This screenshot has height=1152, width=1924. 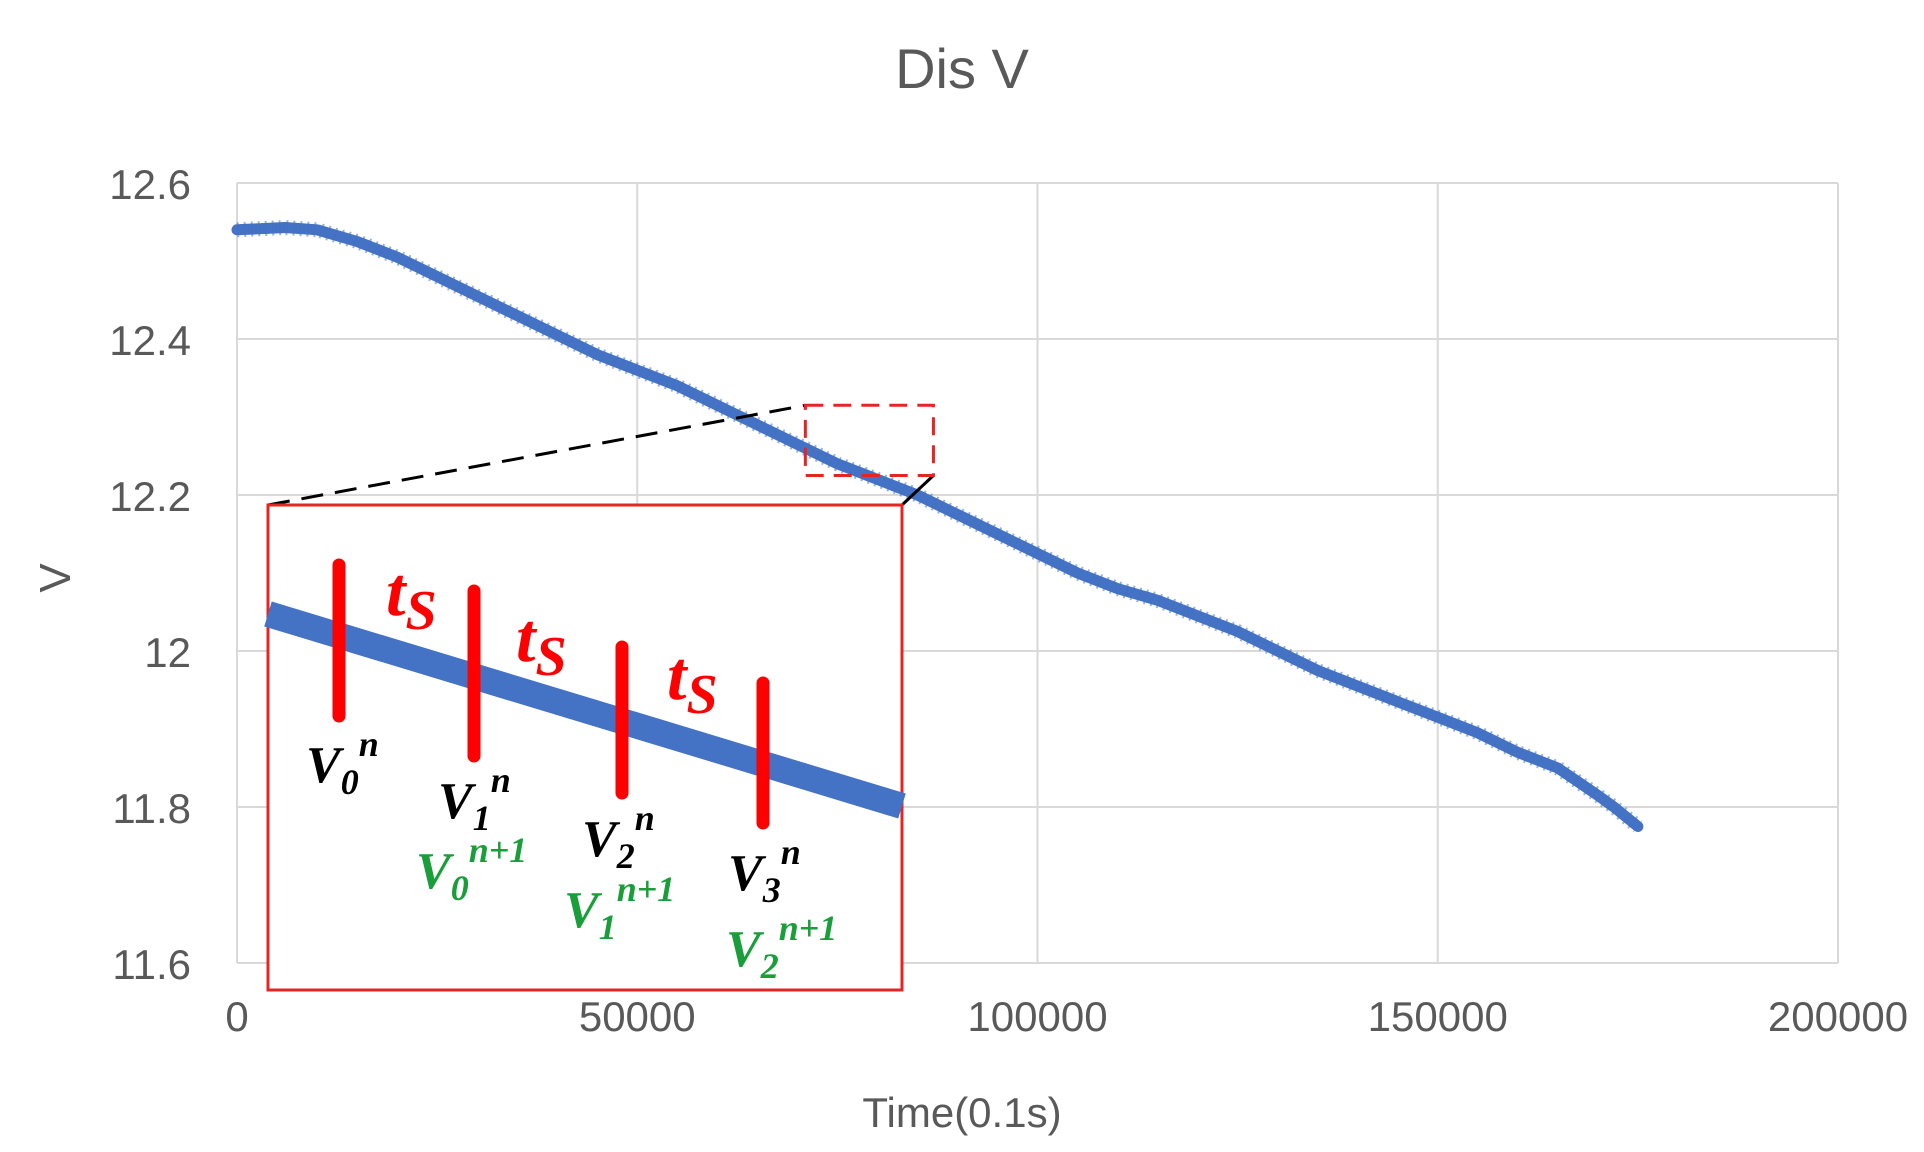 What do you see at coordinates (619, 908) in the screenshot?
I see `label-v1-n1: V1n+1` at bounding box center [619, 908].